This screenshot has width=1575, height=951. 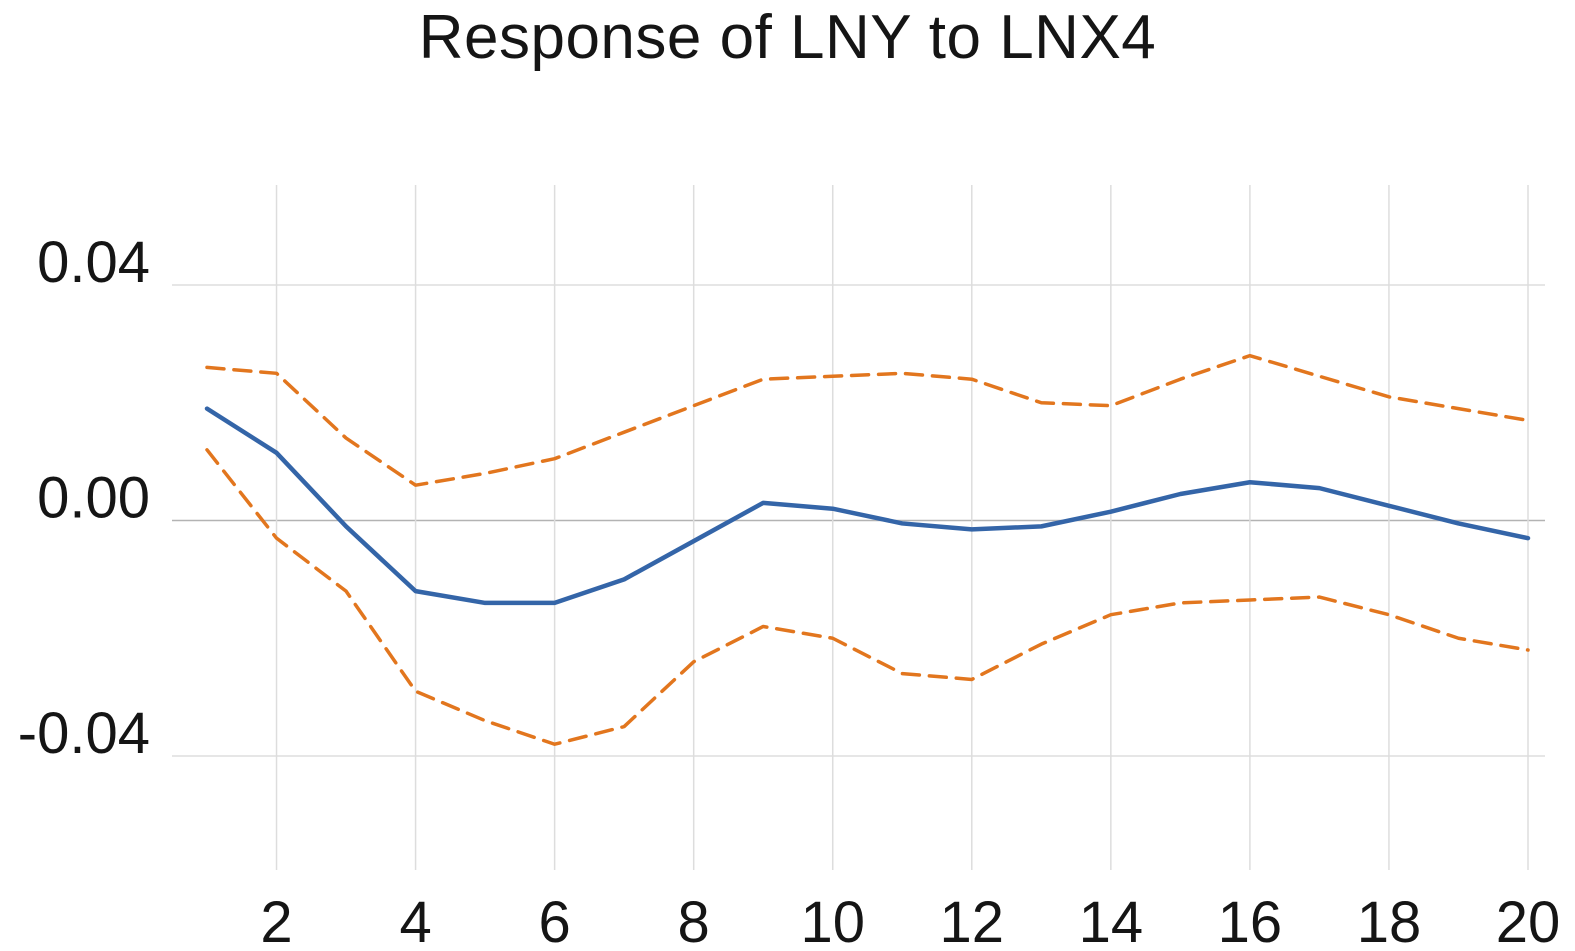 What do you see at coordinates (93, 498) in the screenshot?
I see `y-tick-label: 0.00` at bounding box center [93, 498].